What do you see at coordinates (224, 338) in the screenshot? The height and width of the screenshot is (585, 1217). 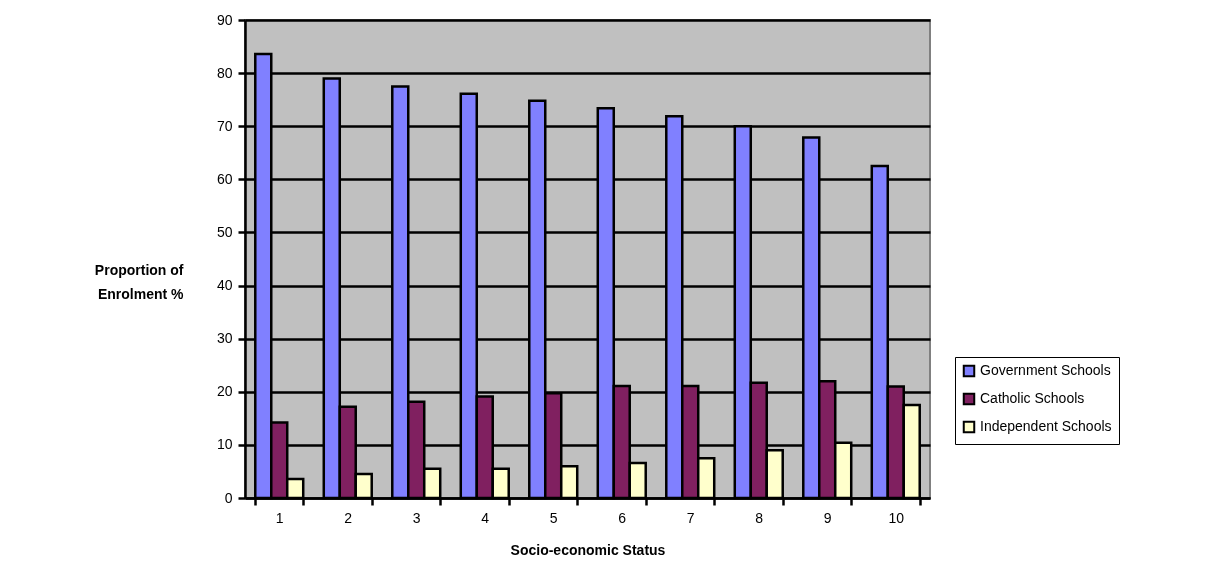 I see `y-tick-label: 30` at bounding box center [224, 338].